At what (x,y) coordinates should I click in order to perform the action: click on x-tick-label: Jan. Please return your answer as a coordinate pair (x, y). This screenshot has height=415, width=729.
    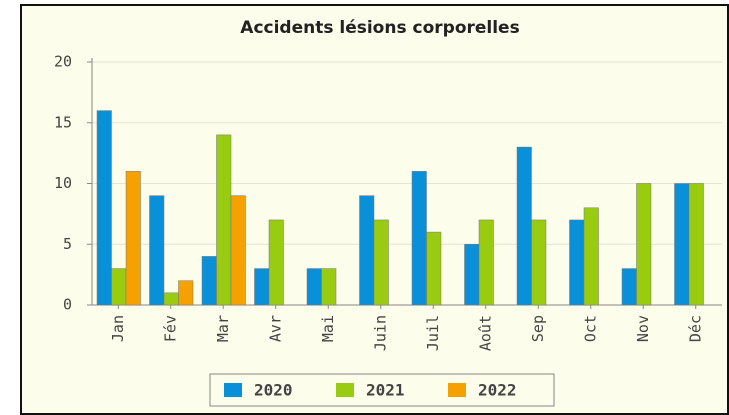
    Looking at the image, I should click on (118, 328).